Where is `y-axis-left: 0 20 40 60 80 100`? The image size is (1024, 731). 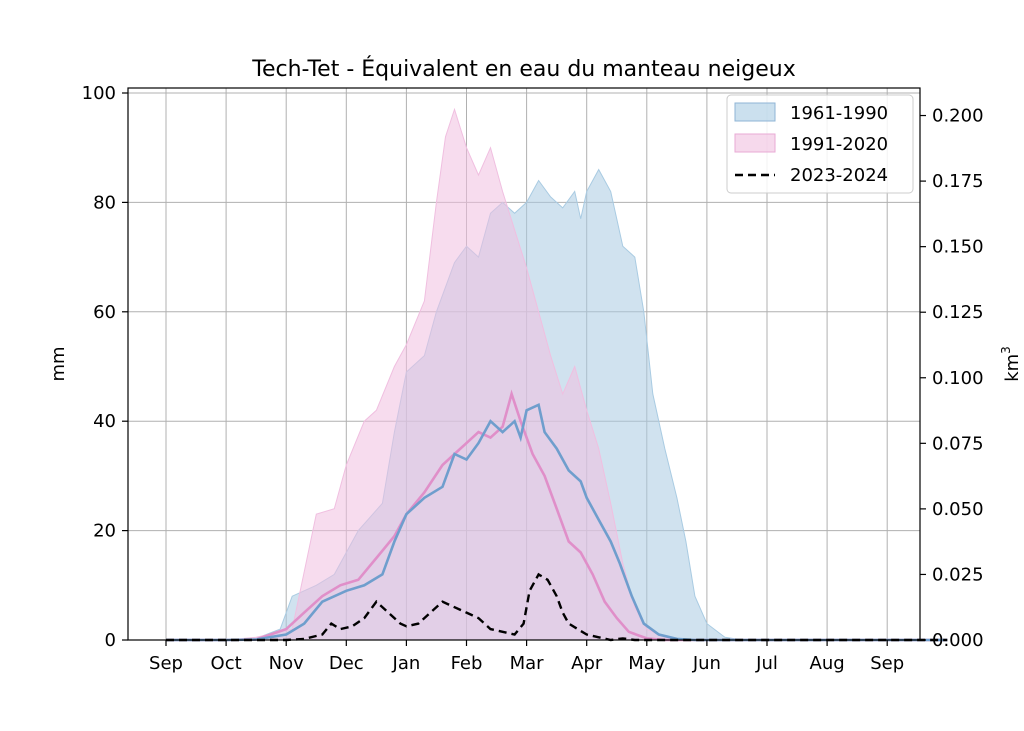
y-axis-left: 0 20 40 60 80 100 is located at coordinates (105, 367).